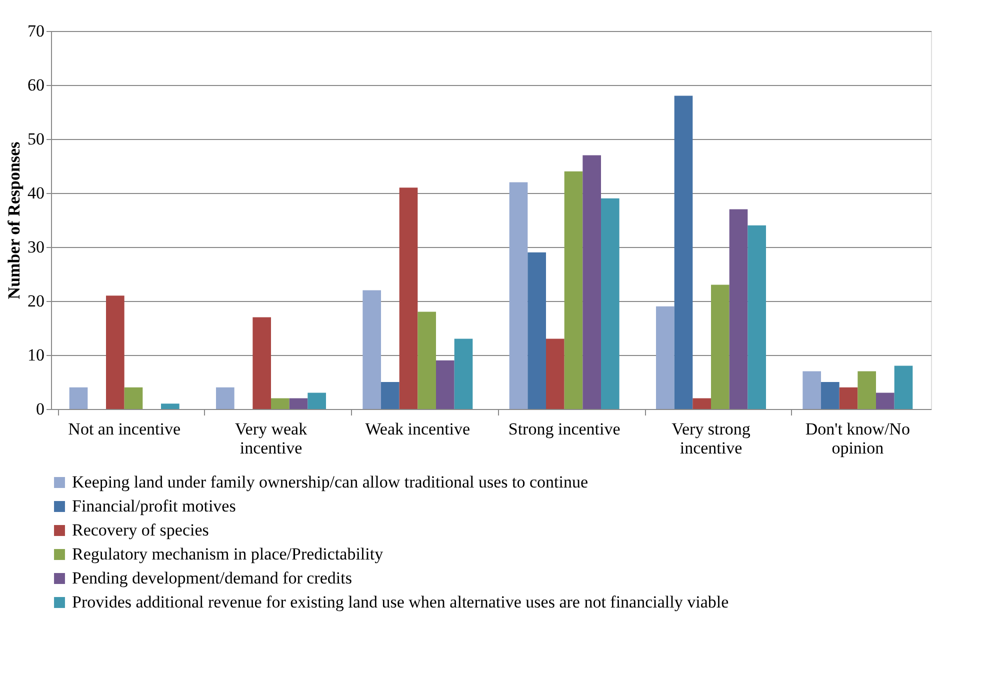  I want to click on legend-label: Regulatory mechanism in place/Predictability, so click(228, 554).